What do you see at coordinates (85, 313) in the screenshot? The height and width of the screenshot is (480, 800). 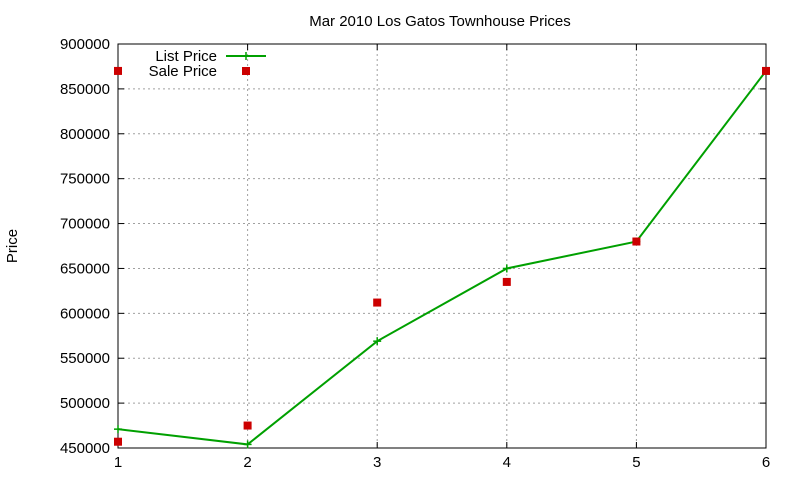 I see `y-tick-label: 600000` at bounding box center [85, 313].